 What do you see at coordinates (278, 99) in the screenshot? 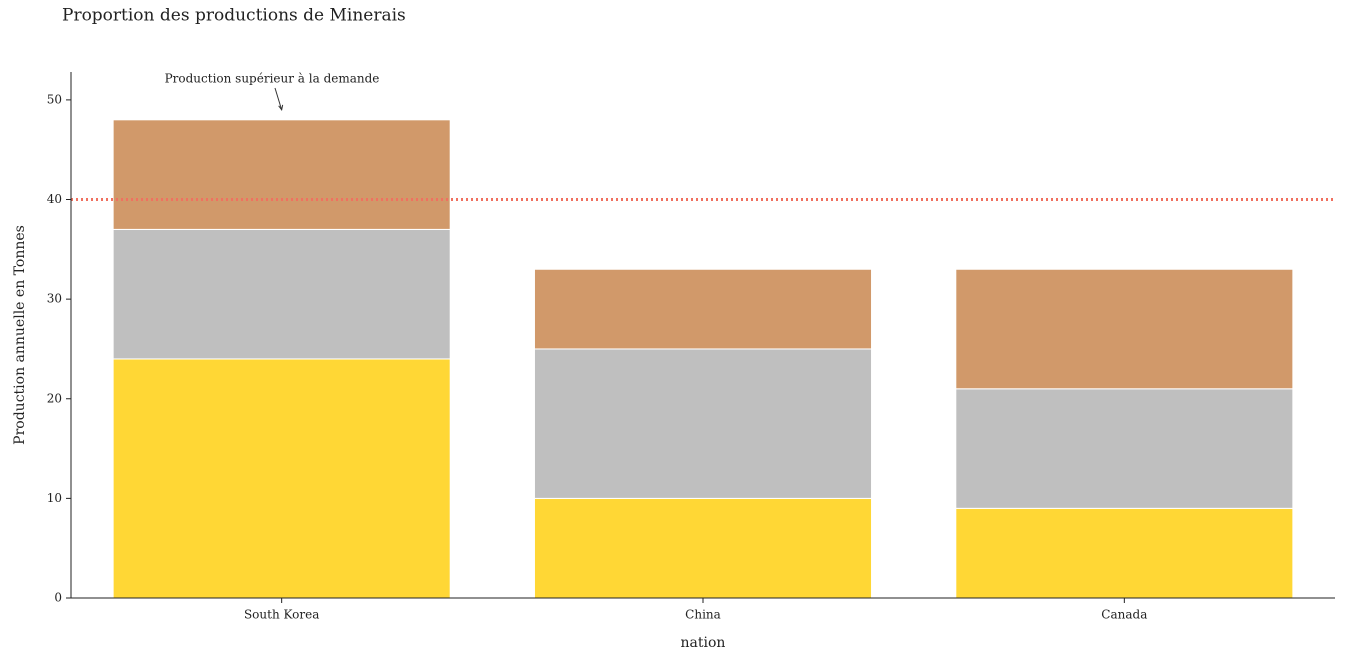
I see `annotation-arrow` at bounding box center [278, 99].